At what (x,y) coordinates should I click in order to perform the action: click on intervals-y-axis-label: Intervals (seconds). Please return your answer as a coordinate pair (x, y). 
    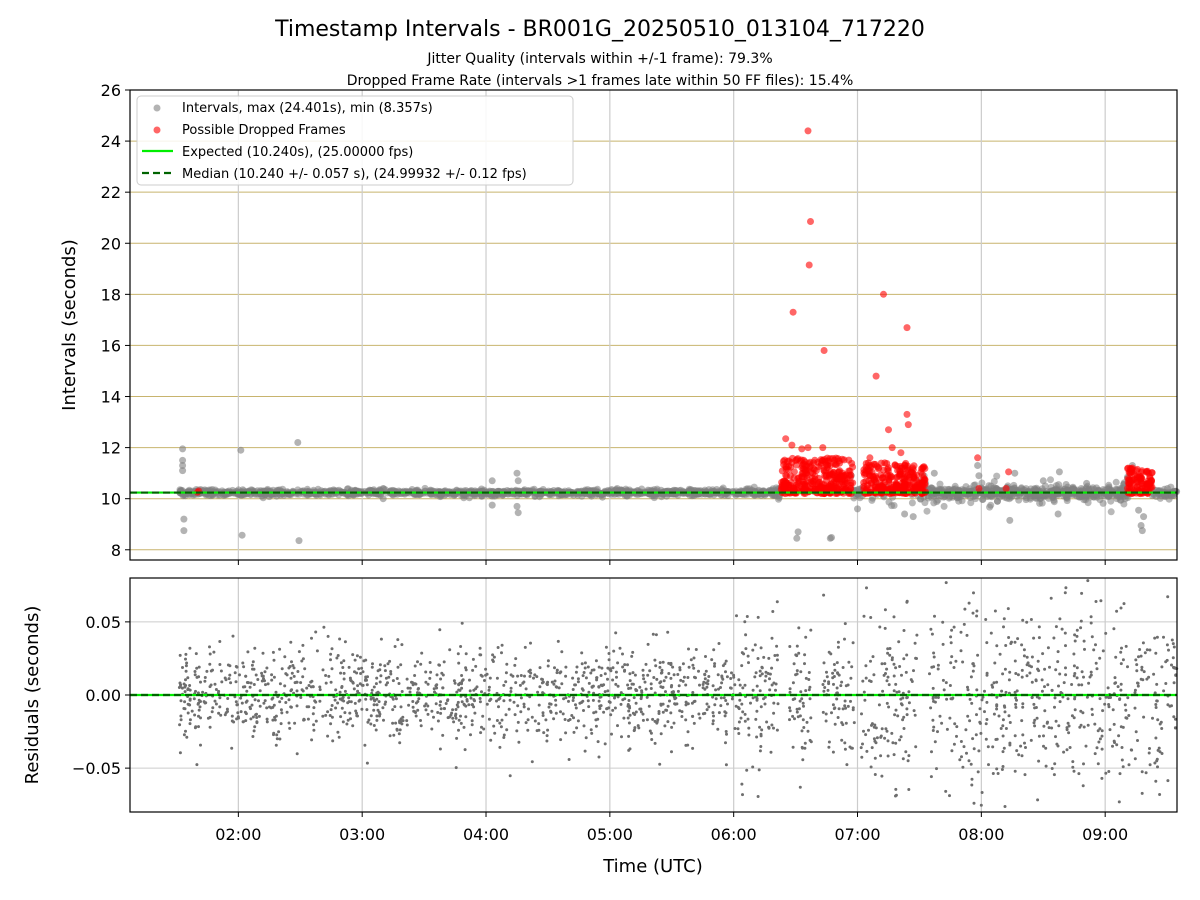
    Looking at the image, I should click on (69, 325).